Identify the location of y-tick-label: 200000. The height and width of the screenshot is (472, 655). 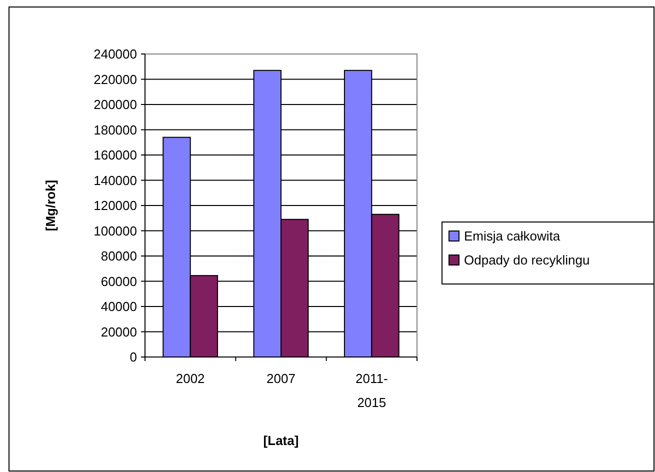
(115, 104).